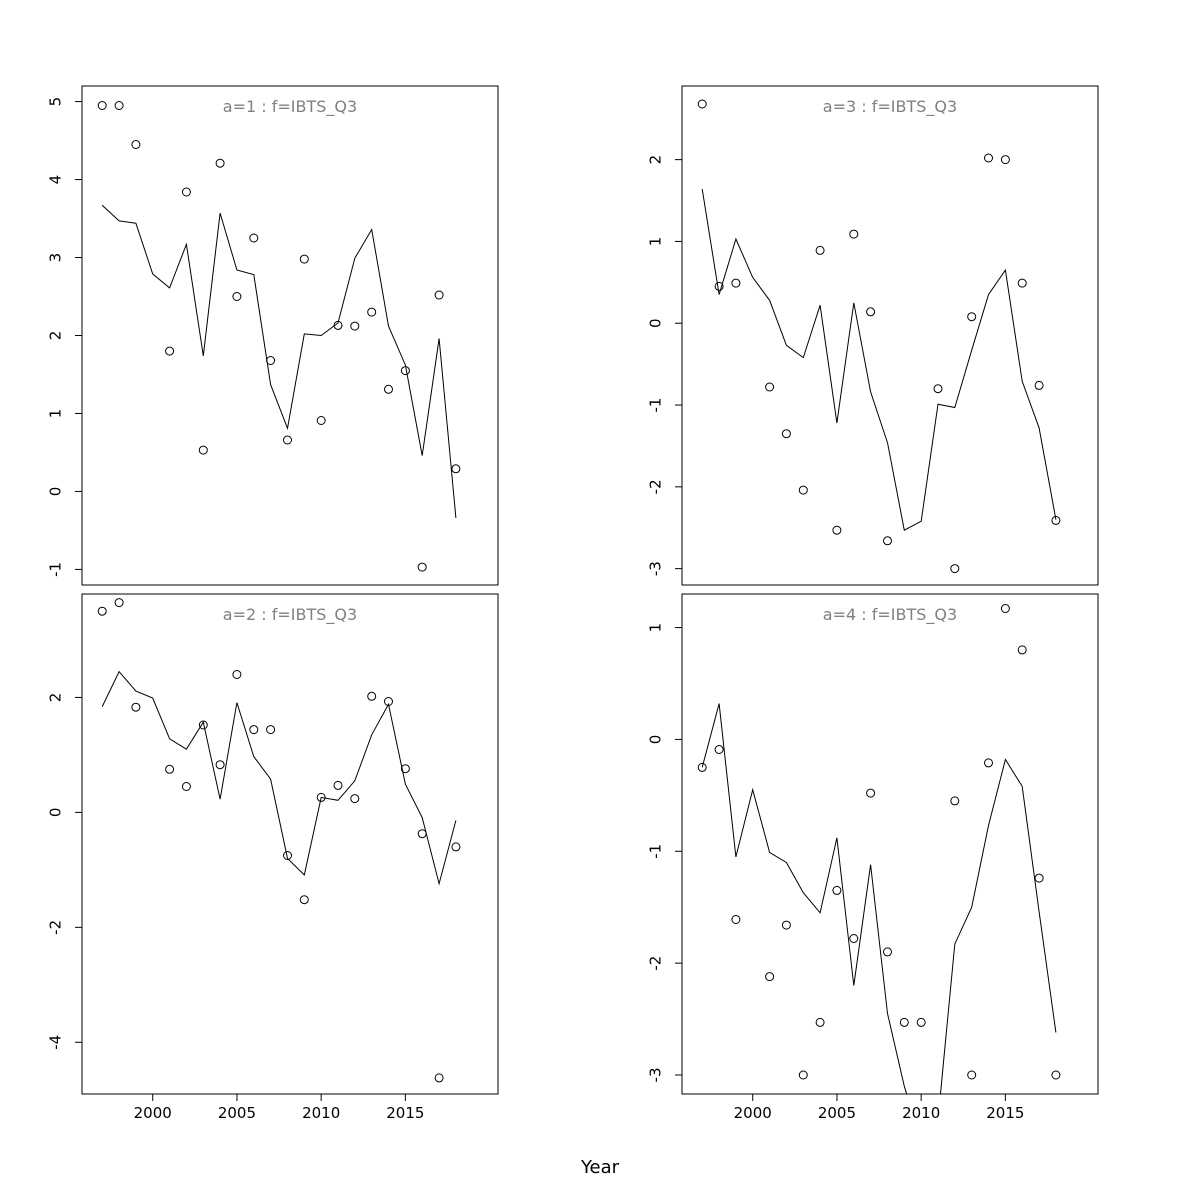  I want to click on panel-title: a=3 : f=IBTS_Q3, so click(890, 107).